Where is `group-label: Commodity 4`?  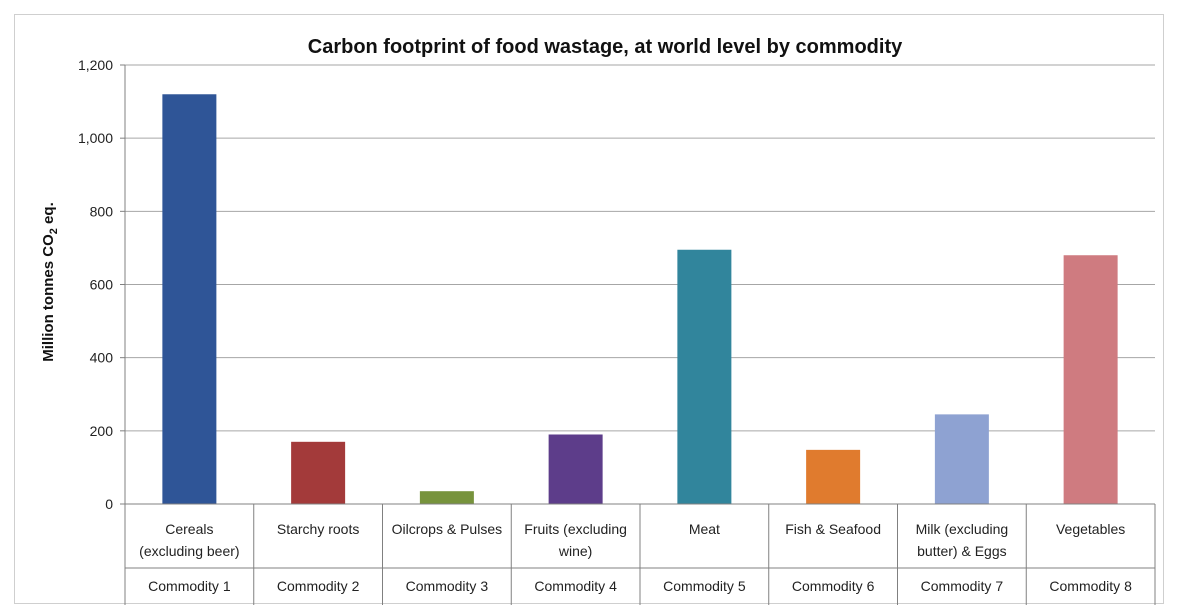
group-label: Commodity 4 is located at coordinates (575, 586).